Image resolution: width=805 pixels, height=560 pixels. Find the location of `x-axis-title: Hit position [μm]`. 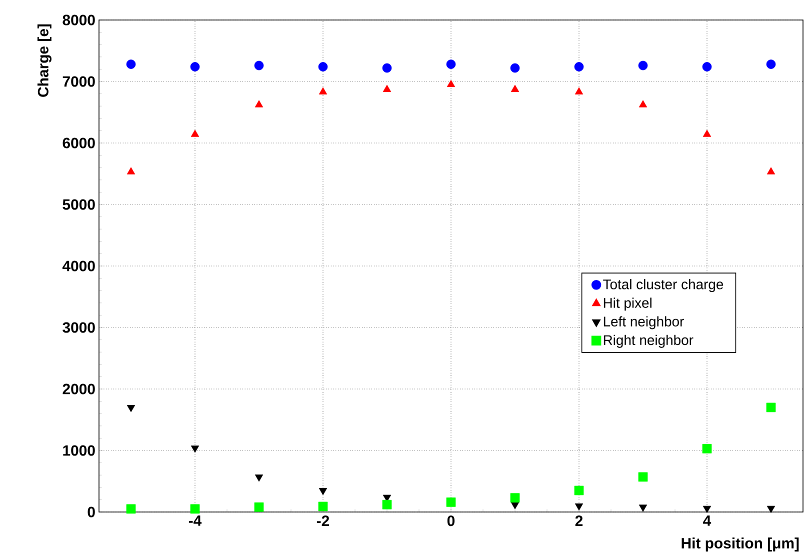

x-axis-title: Hit position [μm] is located at coordinates (740, 545).